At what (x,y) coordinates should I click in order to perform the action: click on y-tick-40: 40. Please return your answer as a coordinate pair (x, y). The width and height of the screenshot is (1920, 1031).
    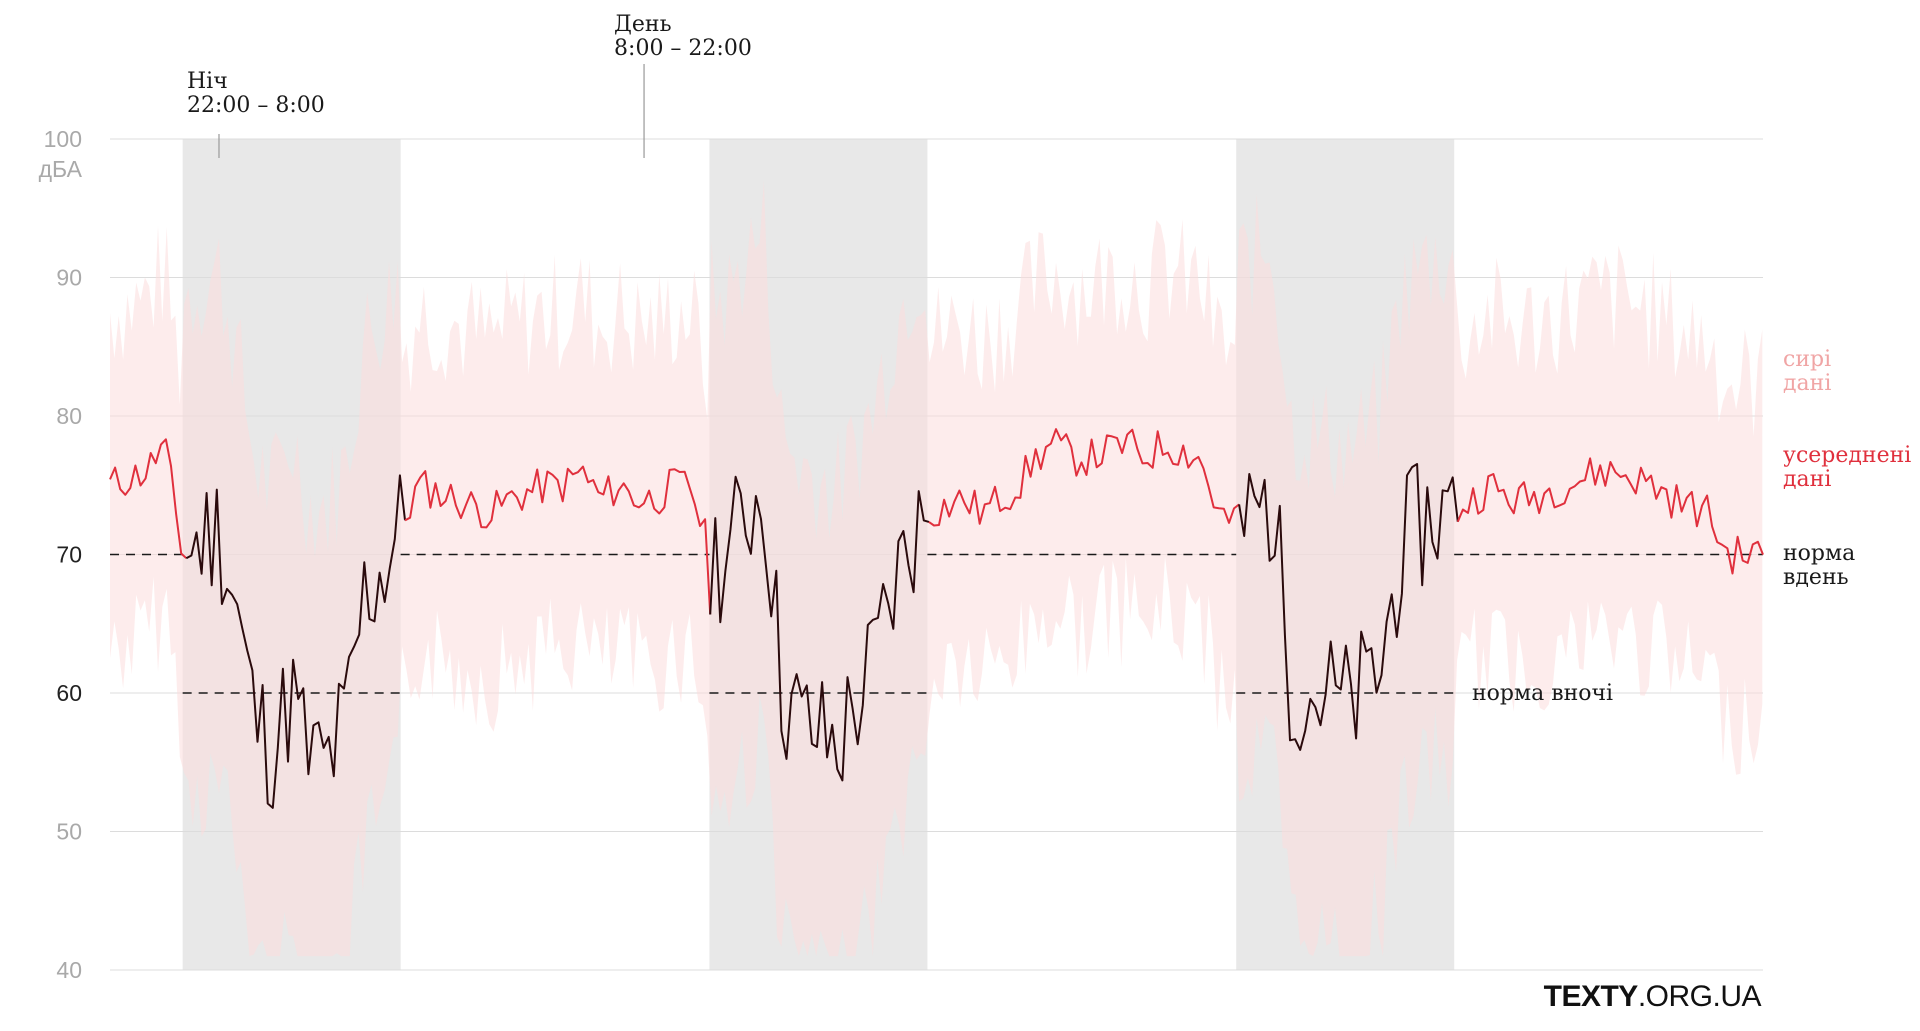
    Looking at the image, I should click on (69, 970).